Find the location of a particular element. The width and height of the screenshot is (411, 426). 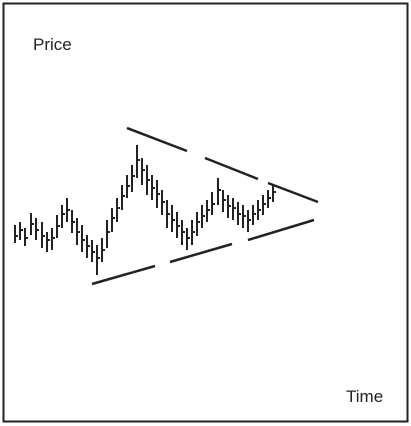

upper-trendline is located at coordinates (222, 165).